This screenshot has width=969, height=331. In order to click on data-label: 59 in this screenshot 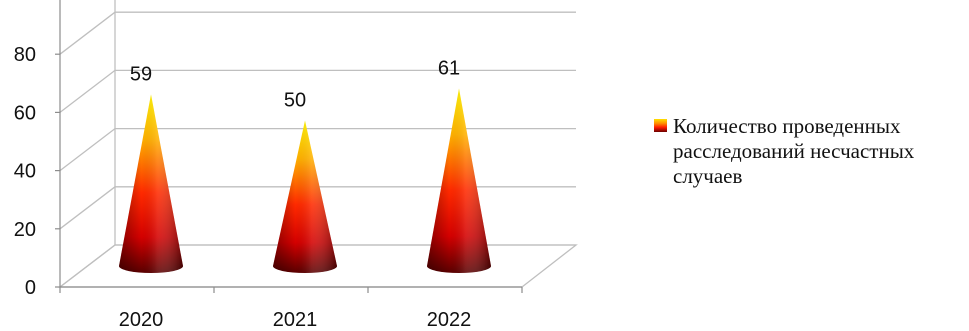, I will do `click(141, 74)`.